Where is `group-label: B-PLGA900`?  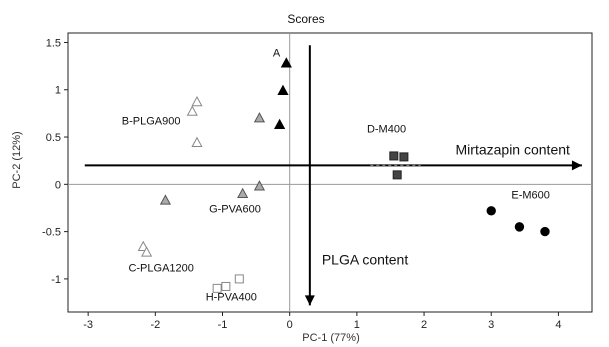 group-label: B-PLGA900 is located at coordinates (151, 122).